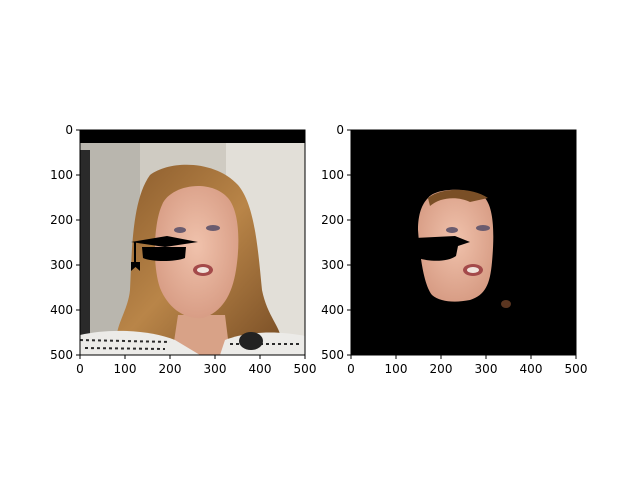 The height and width of the screenshot is (480, 640). Describe the element at coordinates (442, 248) in the screenshot. I see `cap-shaped-hole` at that location.